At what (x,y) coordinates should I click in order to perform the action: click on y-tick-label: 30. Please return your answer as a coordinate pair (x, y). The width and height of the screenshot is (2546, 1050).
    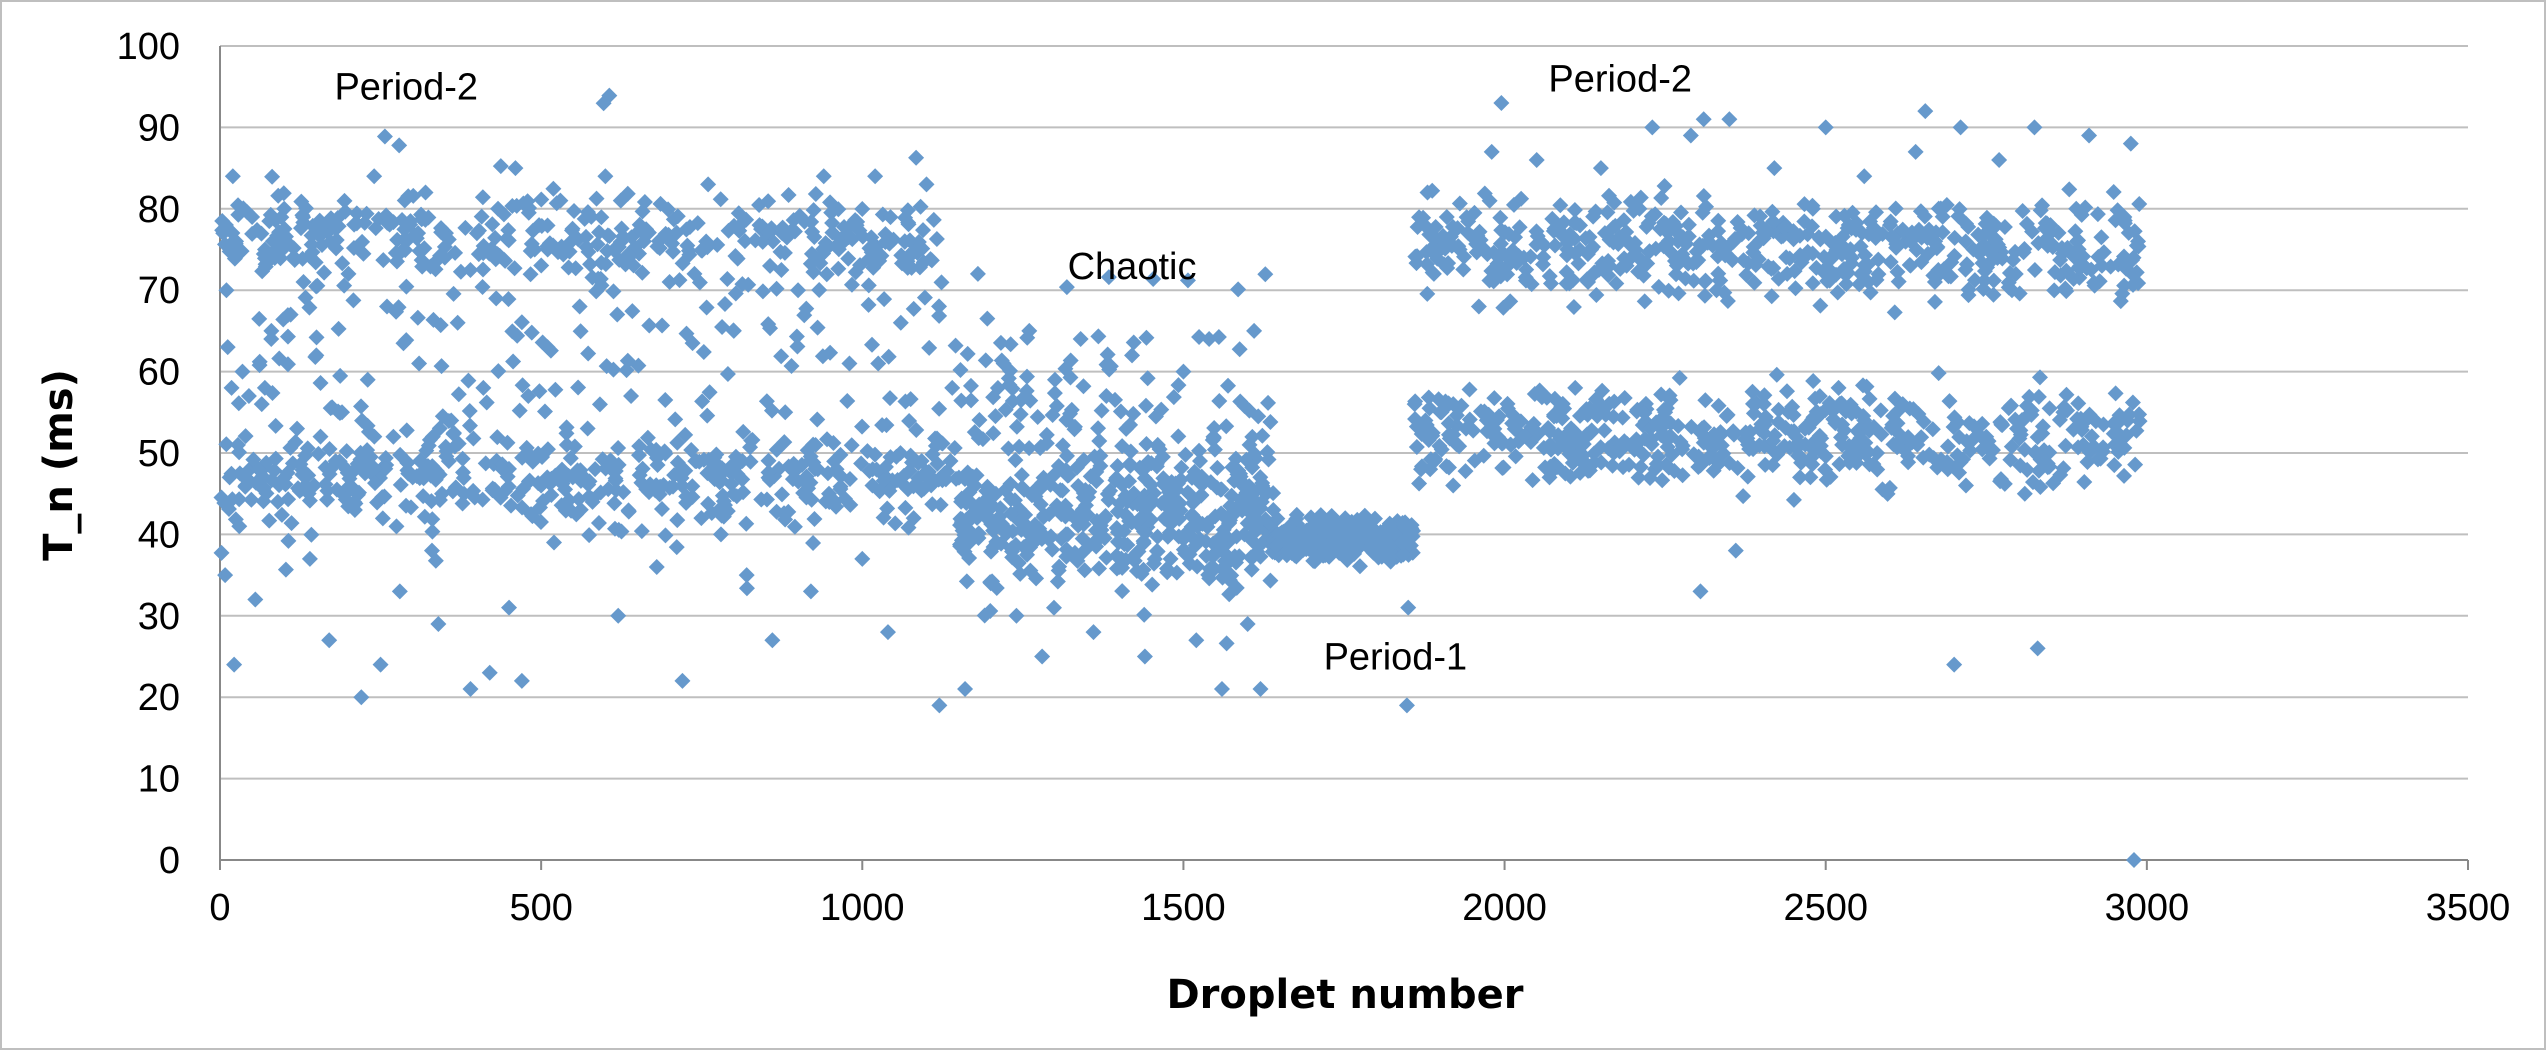
    Looking at the image, I should click on (159, 617).